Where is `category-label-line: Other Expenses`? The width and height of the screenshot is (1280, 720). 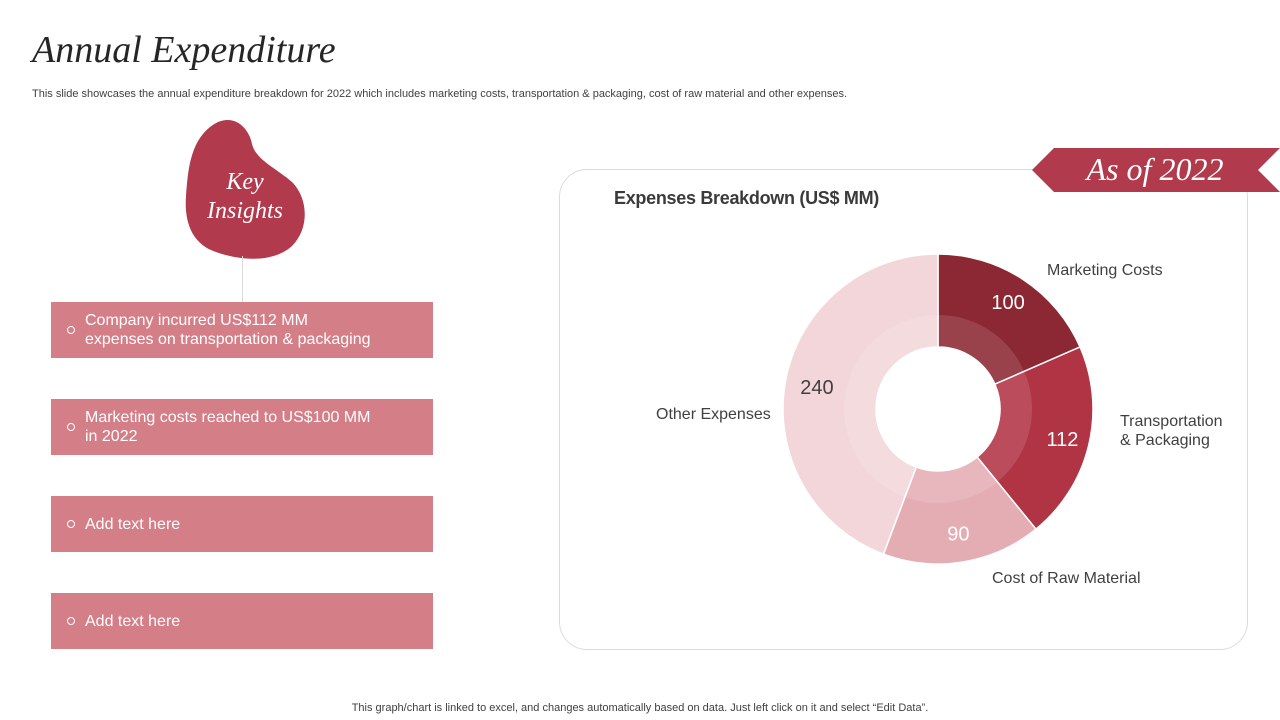 category-label-line: Other Expenses is located at coordinates (713, 414).